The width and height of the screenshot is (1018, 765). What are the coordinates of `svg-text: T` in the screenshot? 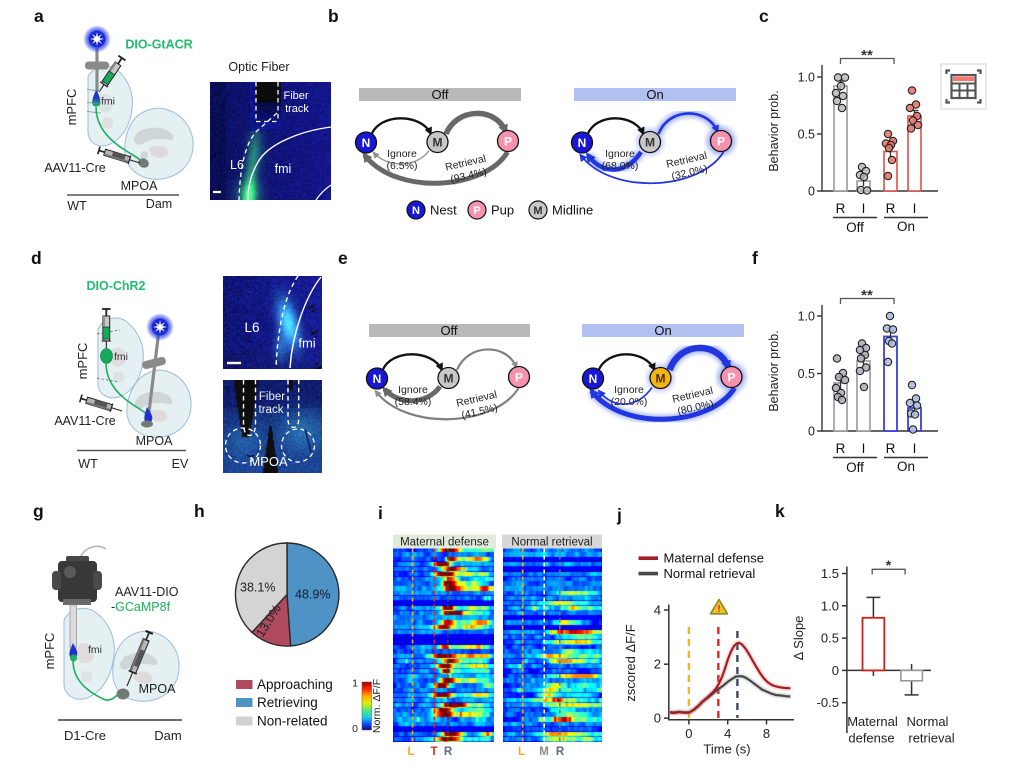 It's located at (433, 752).